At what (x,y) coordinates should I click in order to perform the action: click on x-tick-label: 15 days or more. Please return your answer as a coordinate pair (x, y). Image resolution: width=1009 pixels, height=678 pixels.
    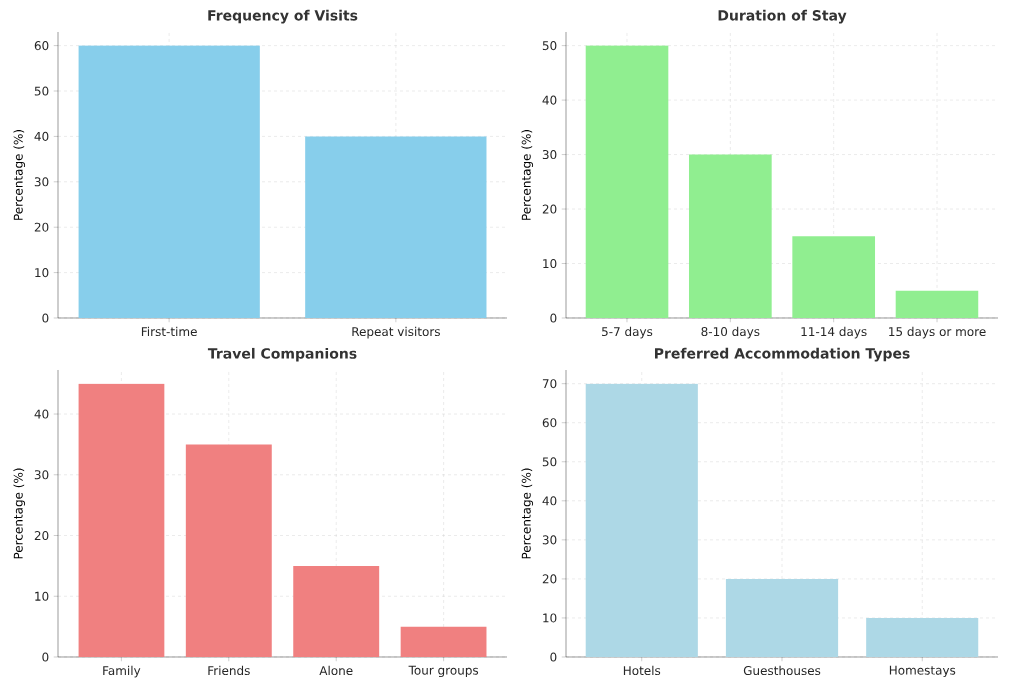
    Looking at the image, I should click on (937, 332).